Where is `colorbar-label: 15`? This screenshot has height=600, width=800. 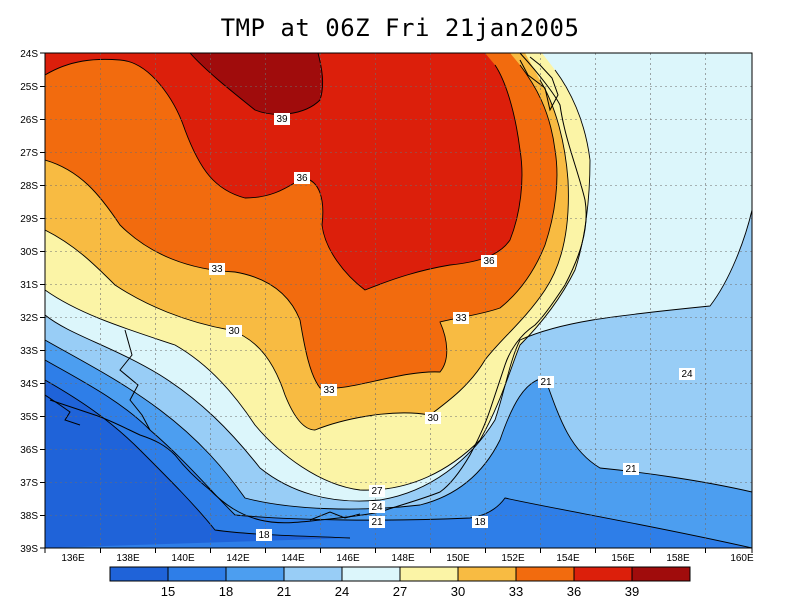
colorbar-label: 15 is located at coordinates (168, 591).